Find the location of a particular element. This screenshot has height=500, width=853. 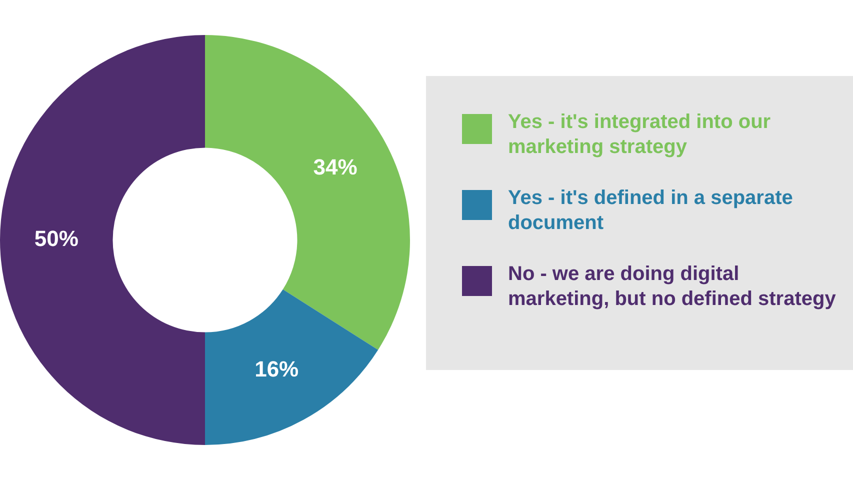

data-label: 50% is located at coordinates (56, 239).